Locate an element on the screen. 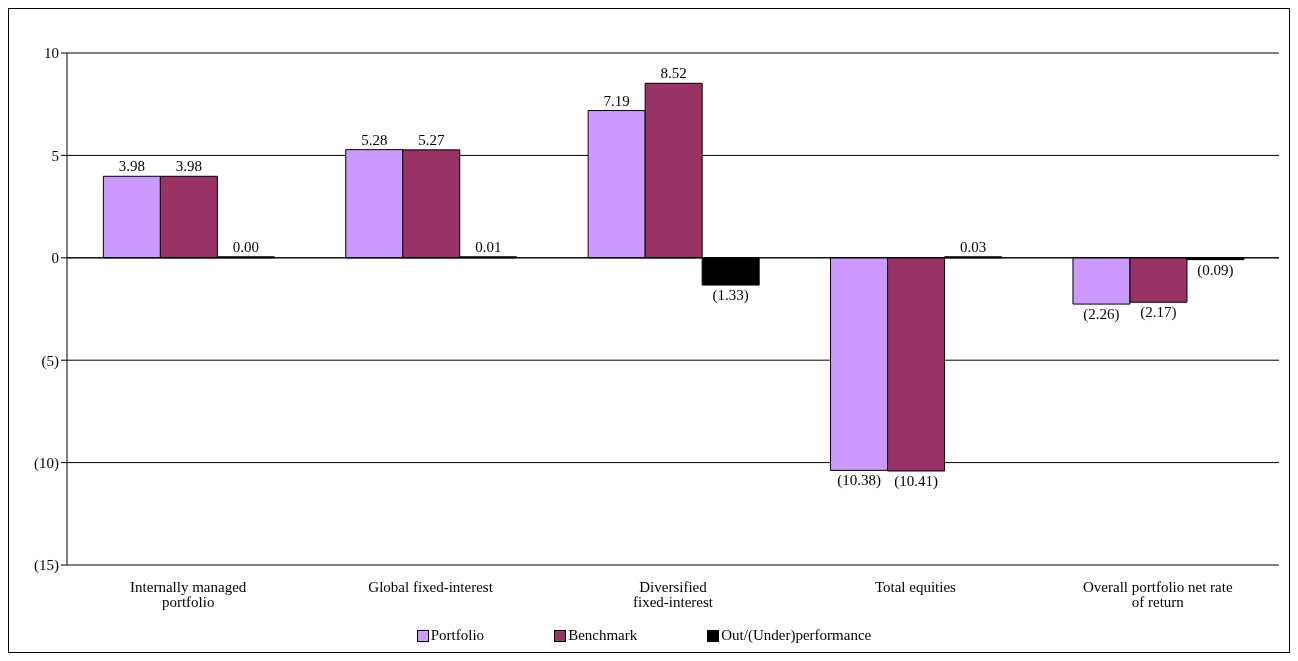 The width and height of the screenshot is (1298, 661). x-tick-label: Diversified fixed-interest is located at coordinates (673, 594).